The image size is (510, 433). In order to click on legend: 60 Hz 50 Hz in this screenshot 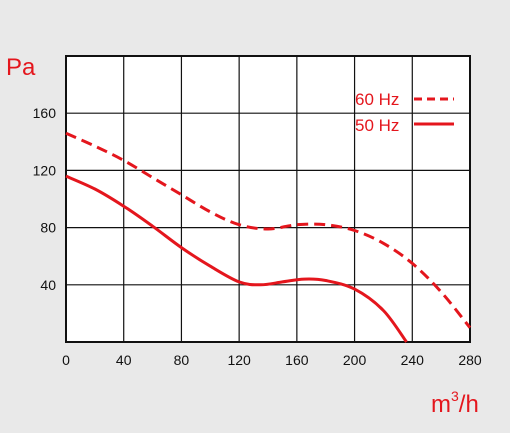, I will do `click(404, 112)`.